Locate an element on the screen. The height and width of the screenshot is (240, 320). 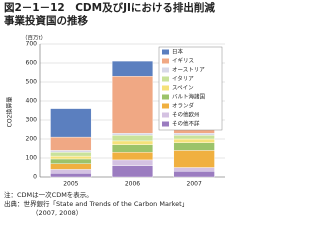
legend-box is located at coordinates (190, 88).